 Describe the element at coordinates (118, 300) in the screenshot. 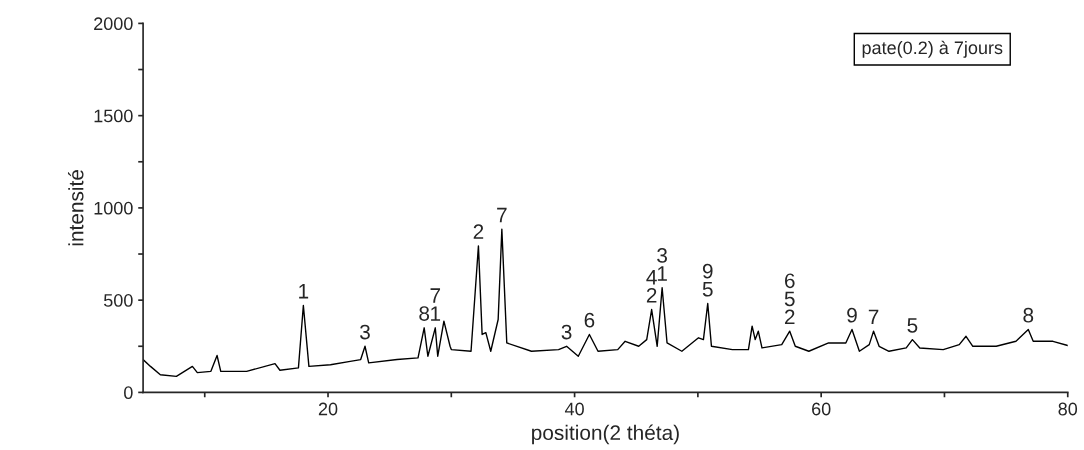

I see `y-tick-label: 500` at that location.